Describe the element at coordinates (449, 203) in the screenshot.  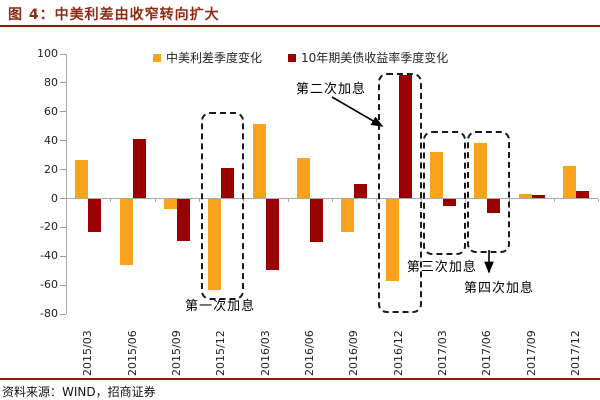
I see `bar-treasury-2017/03` at that location.